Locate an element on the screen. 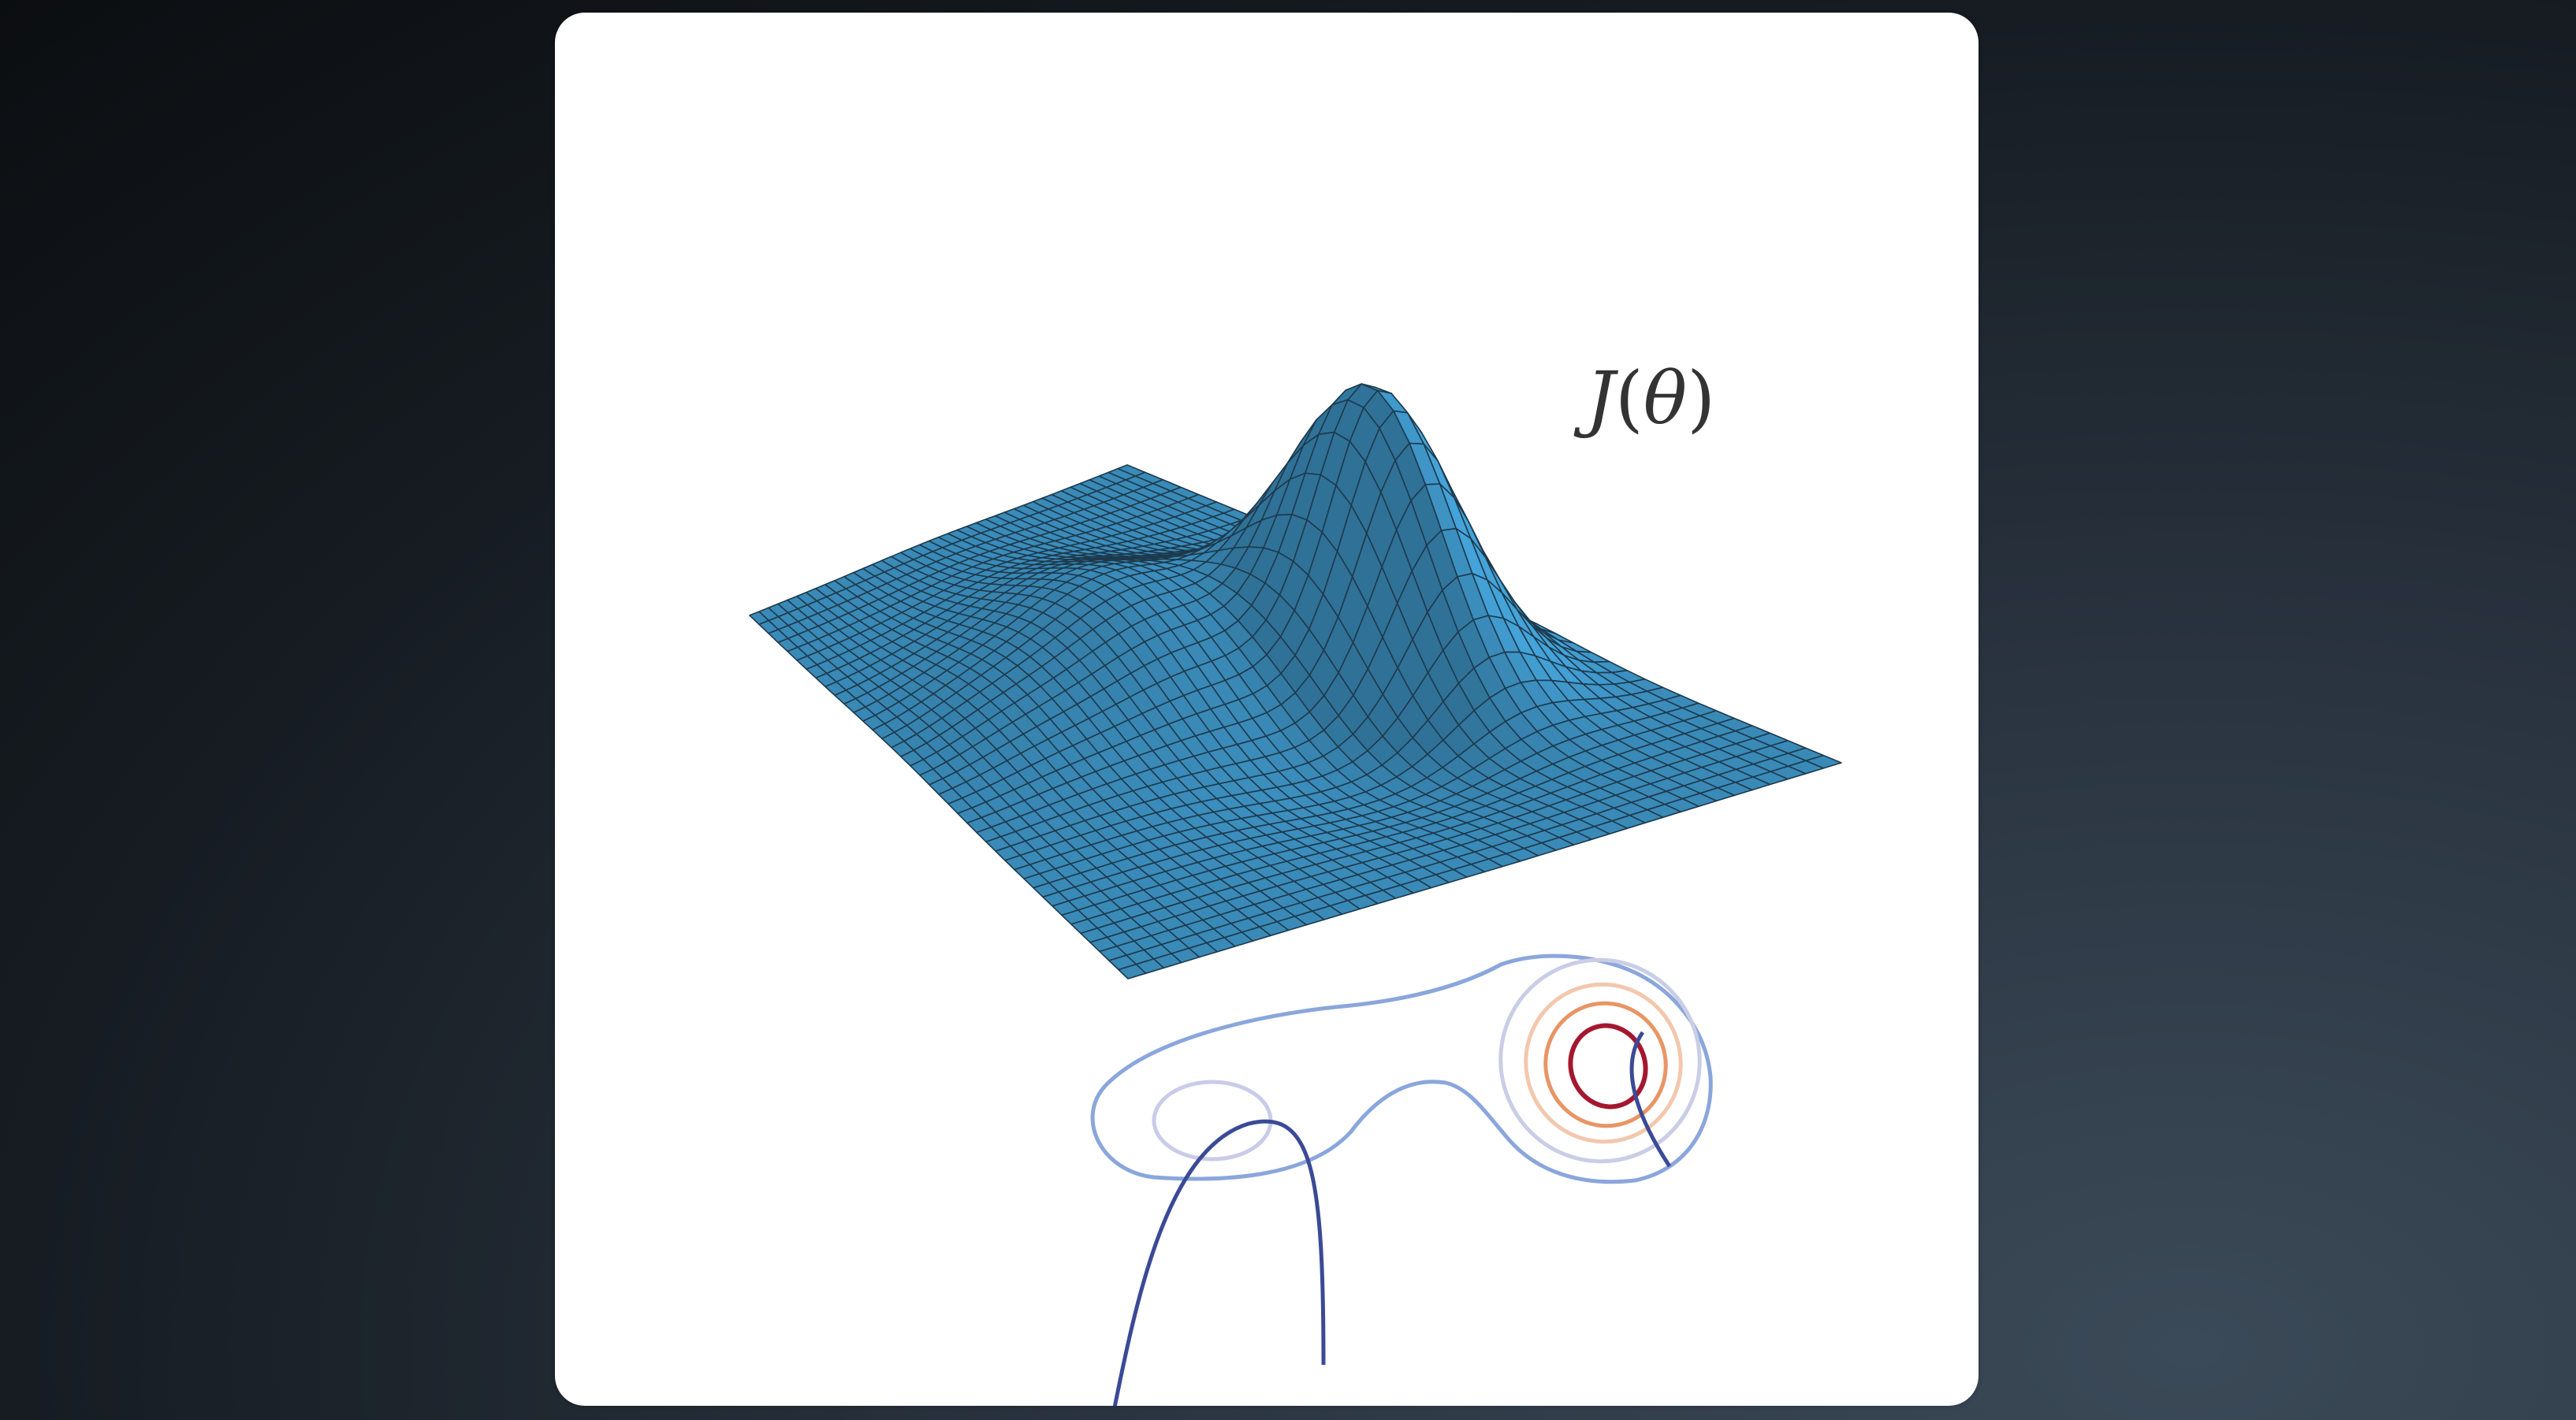  theta-symbol: θ is located at coordinates (1665, 398).